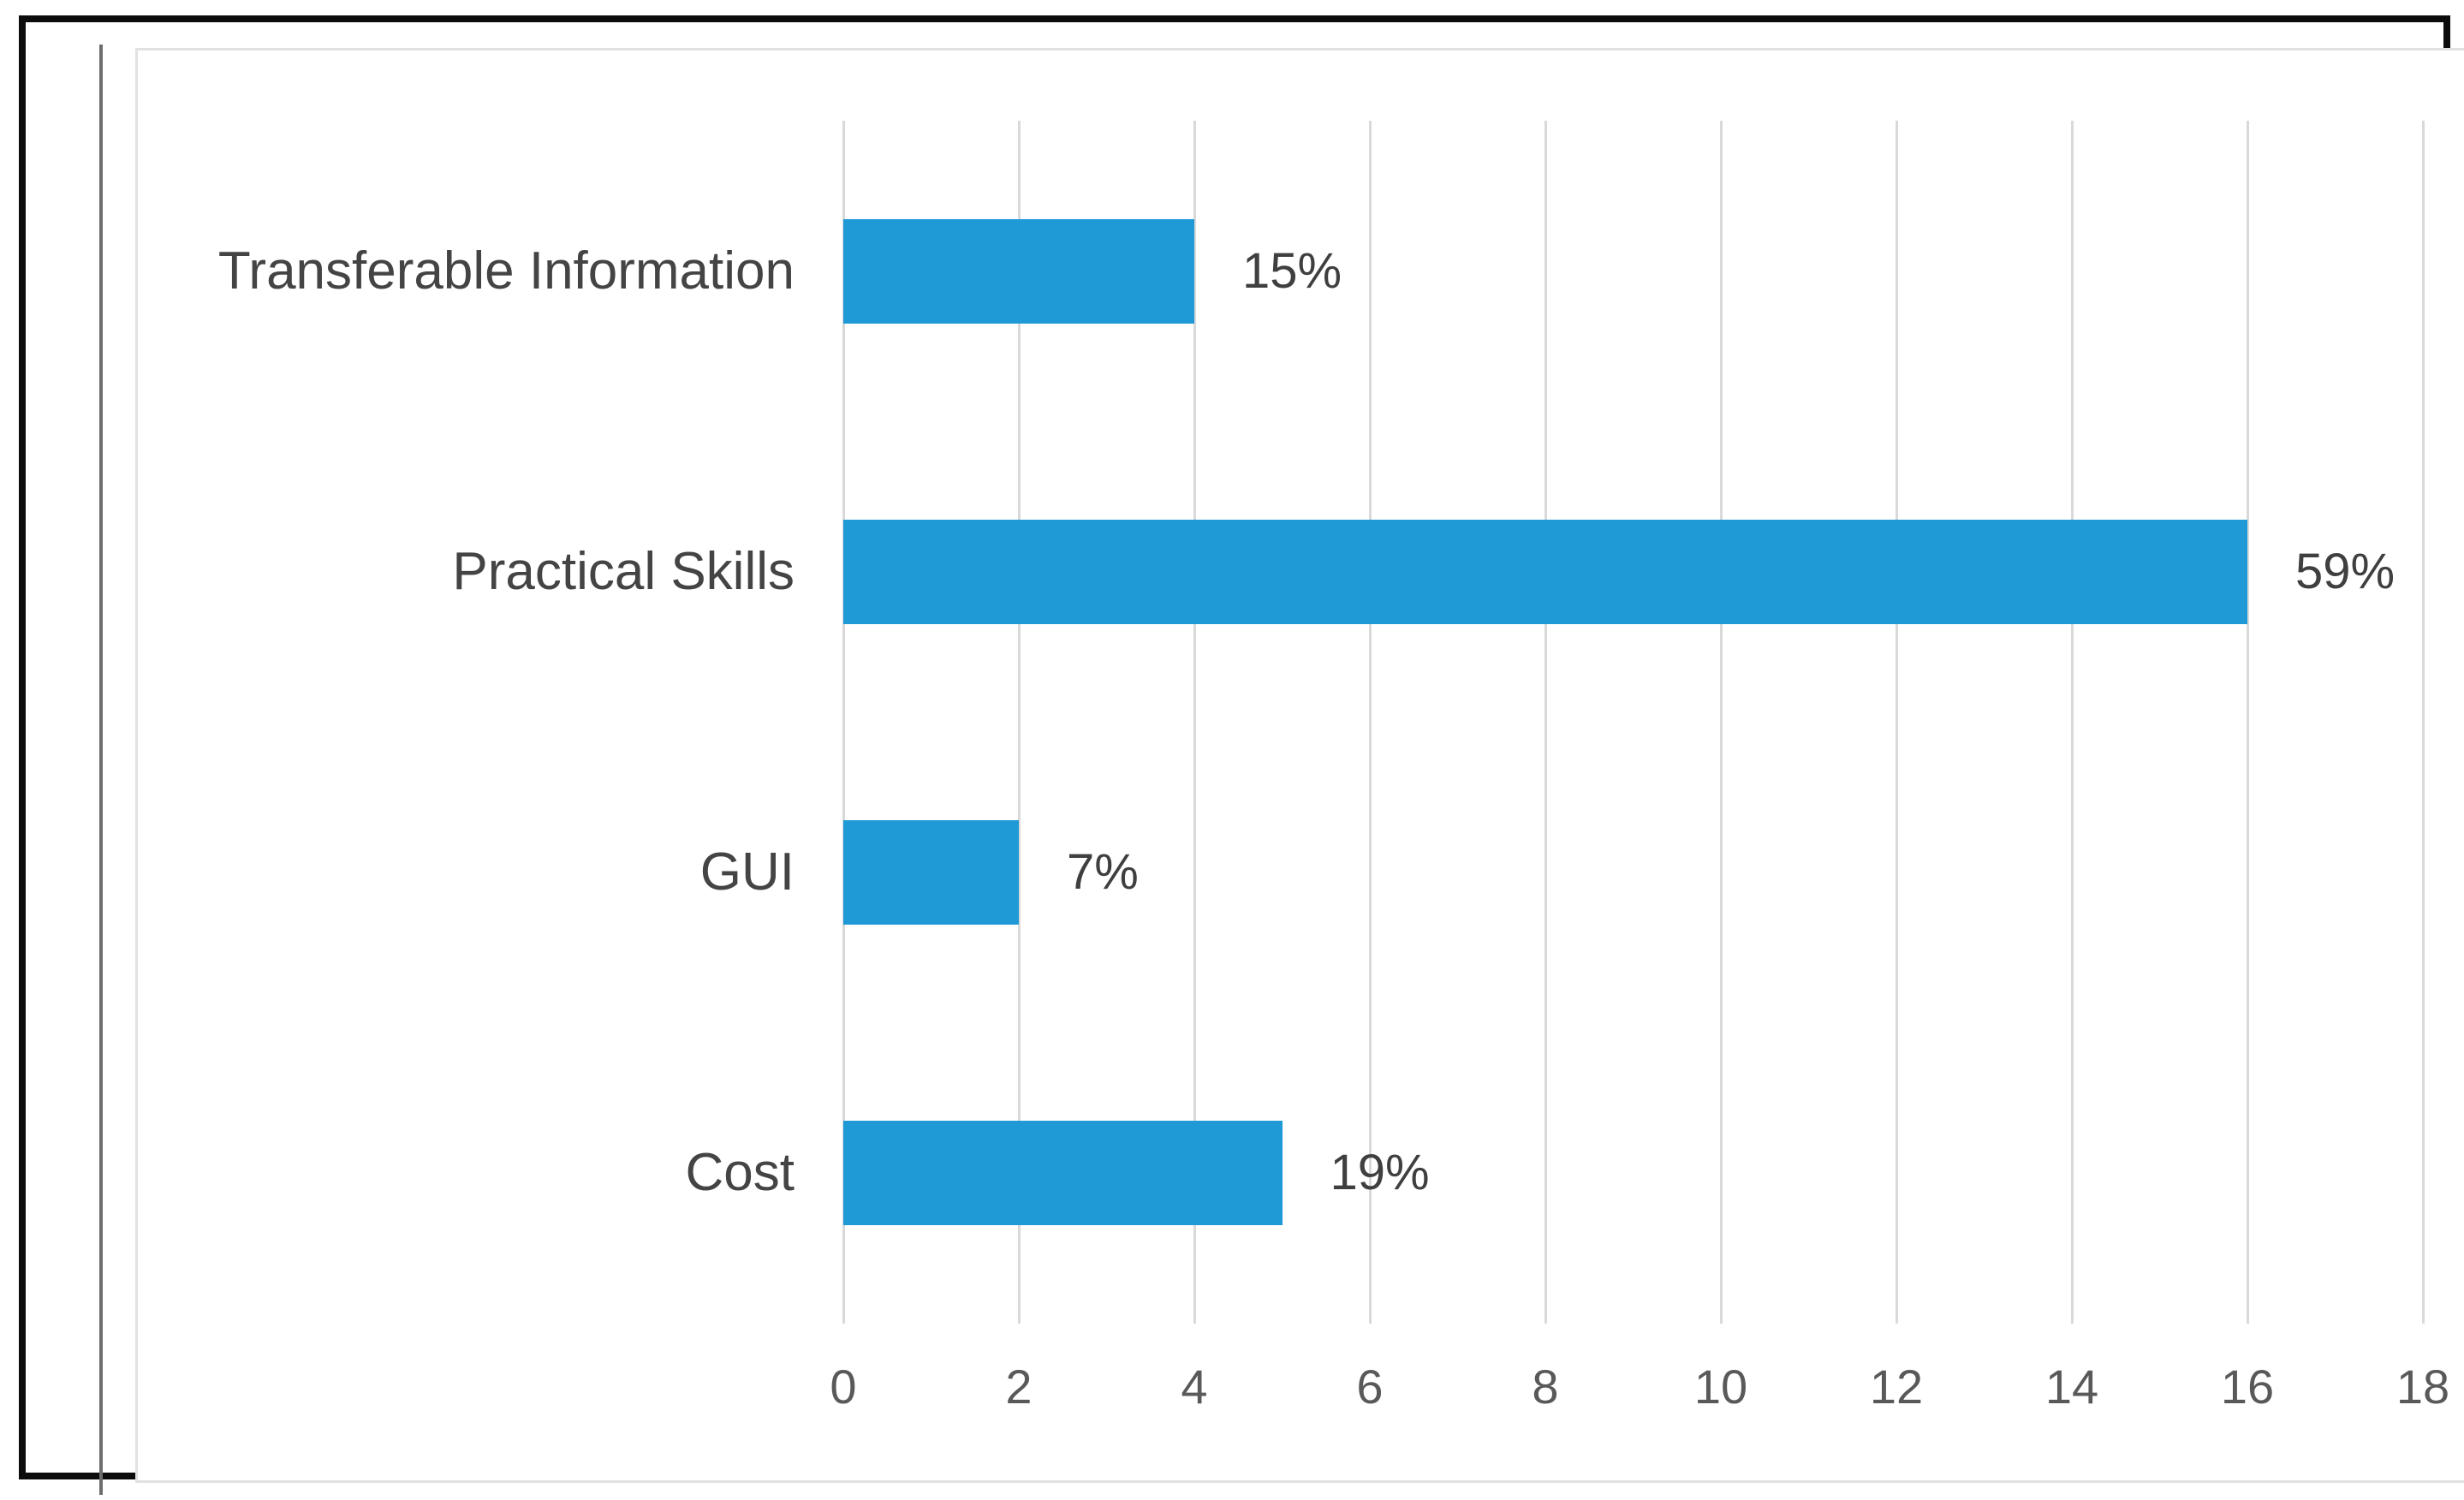 This screenshot has width=2464, height=1500. I want to click on data-label-gui: 7%, so click(1103, 872).